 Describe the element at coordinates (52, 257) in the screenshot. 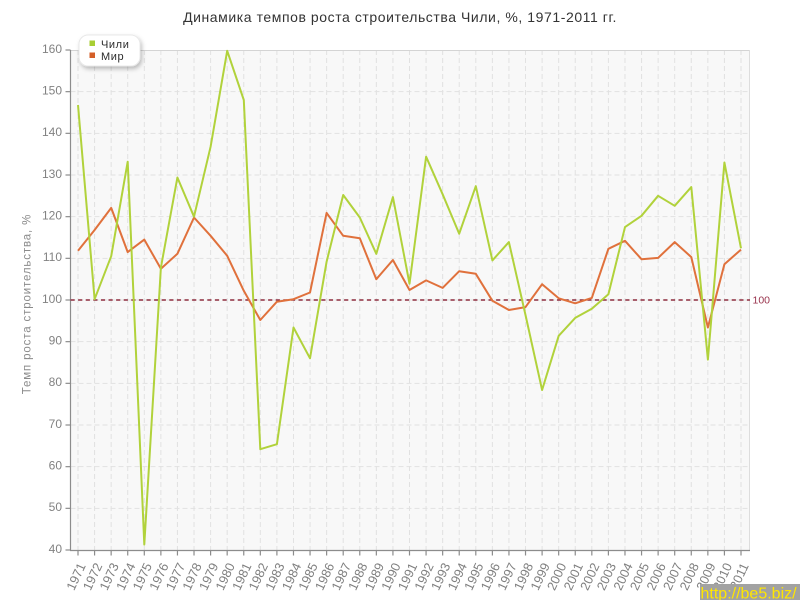

I see `svg-text: 110` at that location.